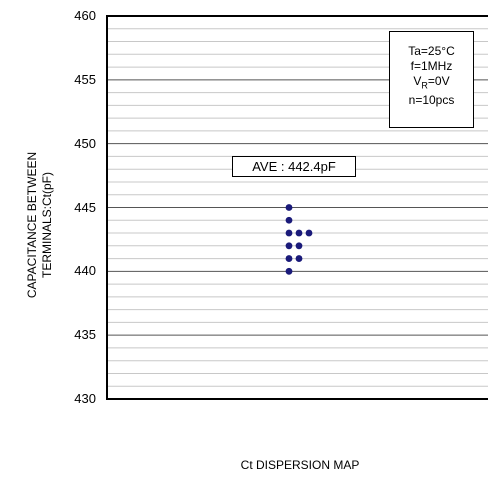 The height and width of the screenshot is (479, 488). Describe the element at coordinates (85, 15) in the screenshot. I see `y-tick-label: 460` at that location.